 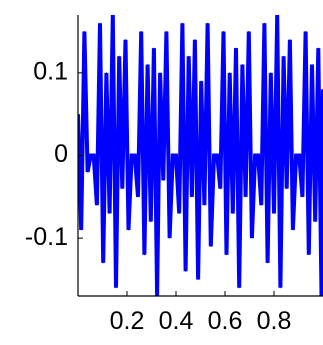 I want to click on y-tick-label: -0.1, so click(x=46, y=237).